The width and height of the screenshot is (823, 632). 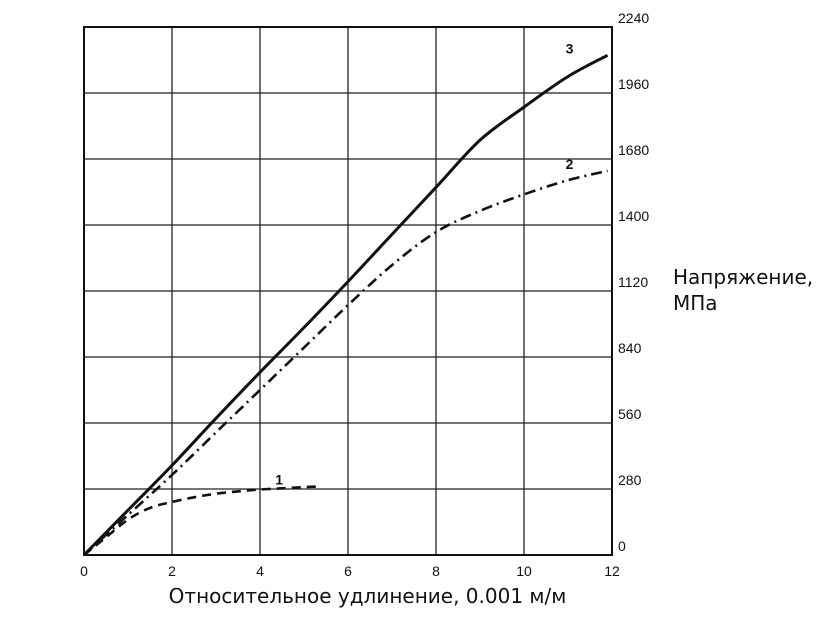 I want to click on x-tick-label: 0, so click(x=84, y=571).